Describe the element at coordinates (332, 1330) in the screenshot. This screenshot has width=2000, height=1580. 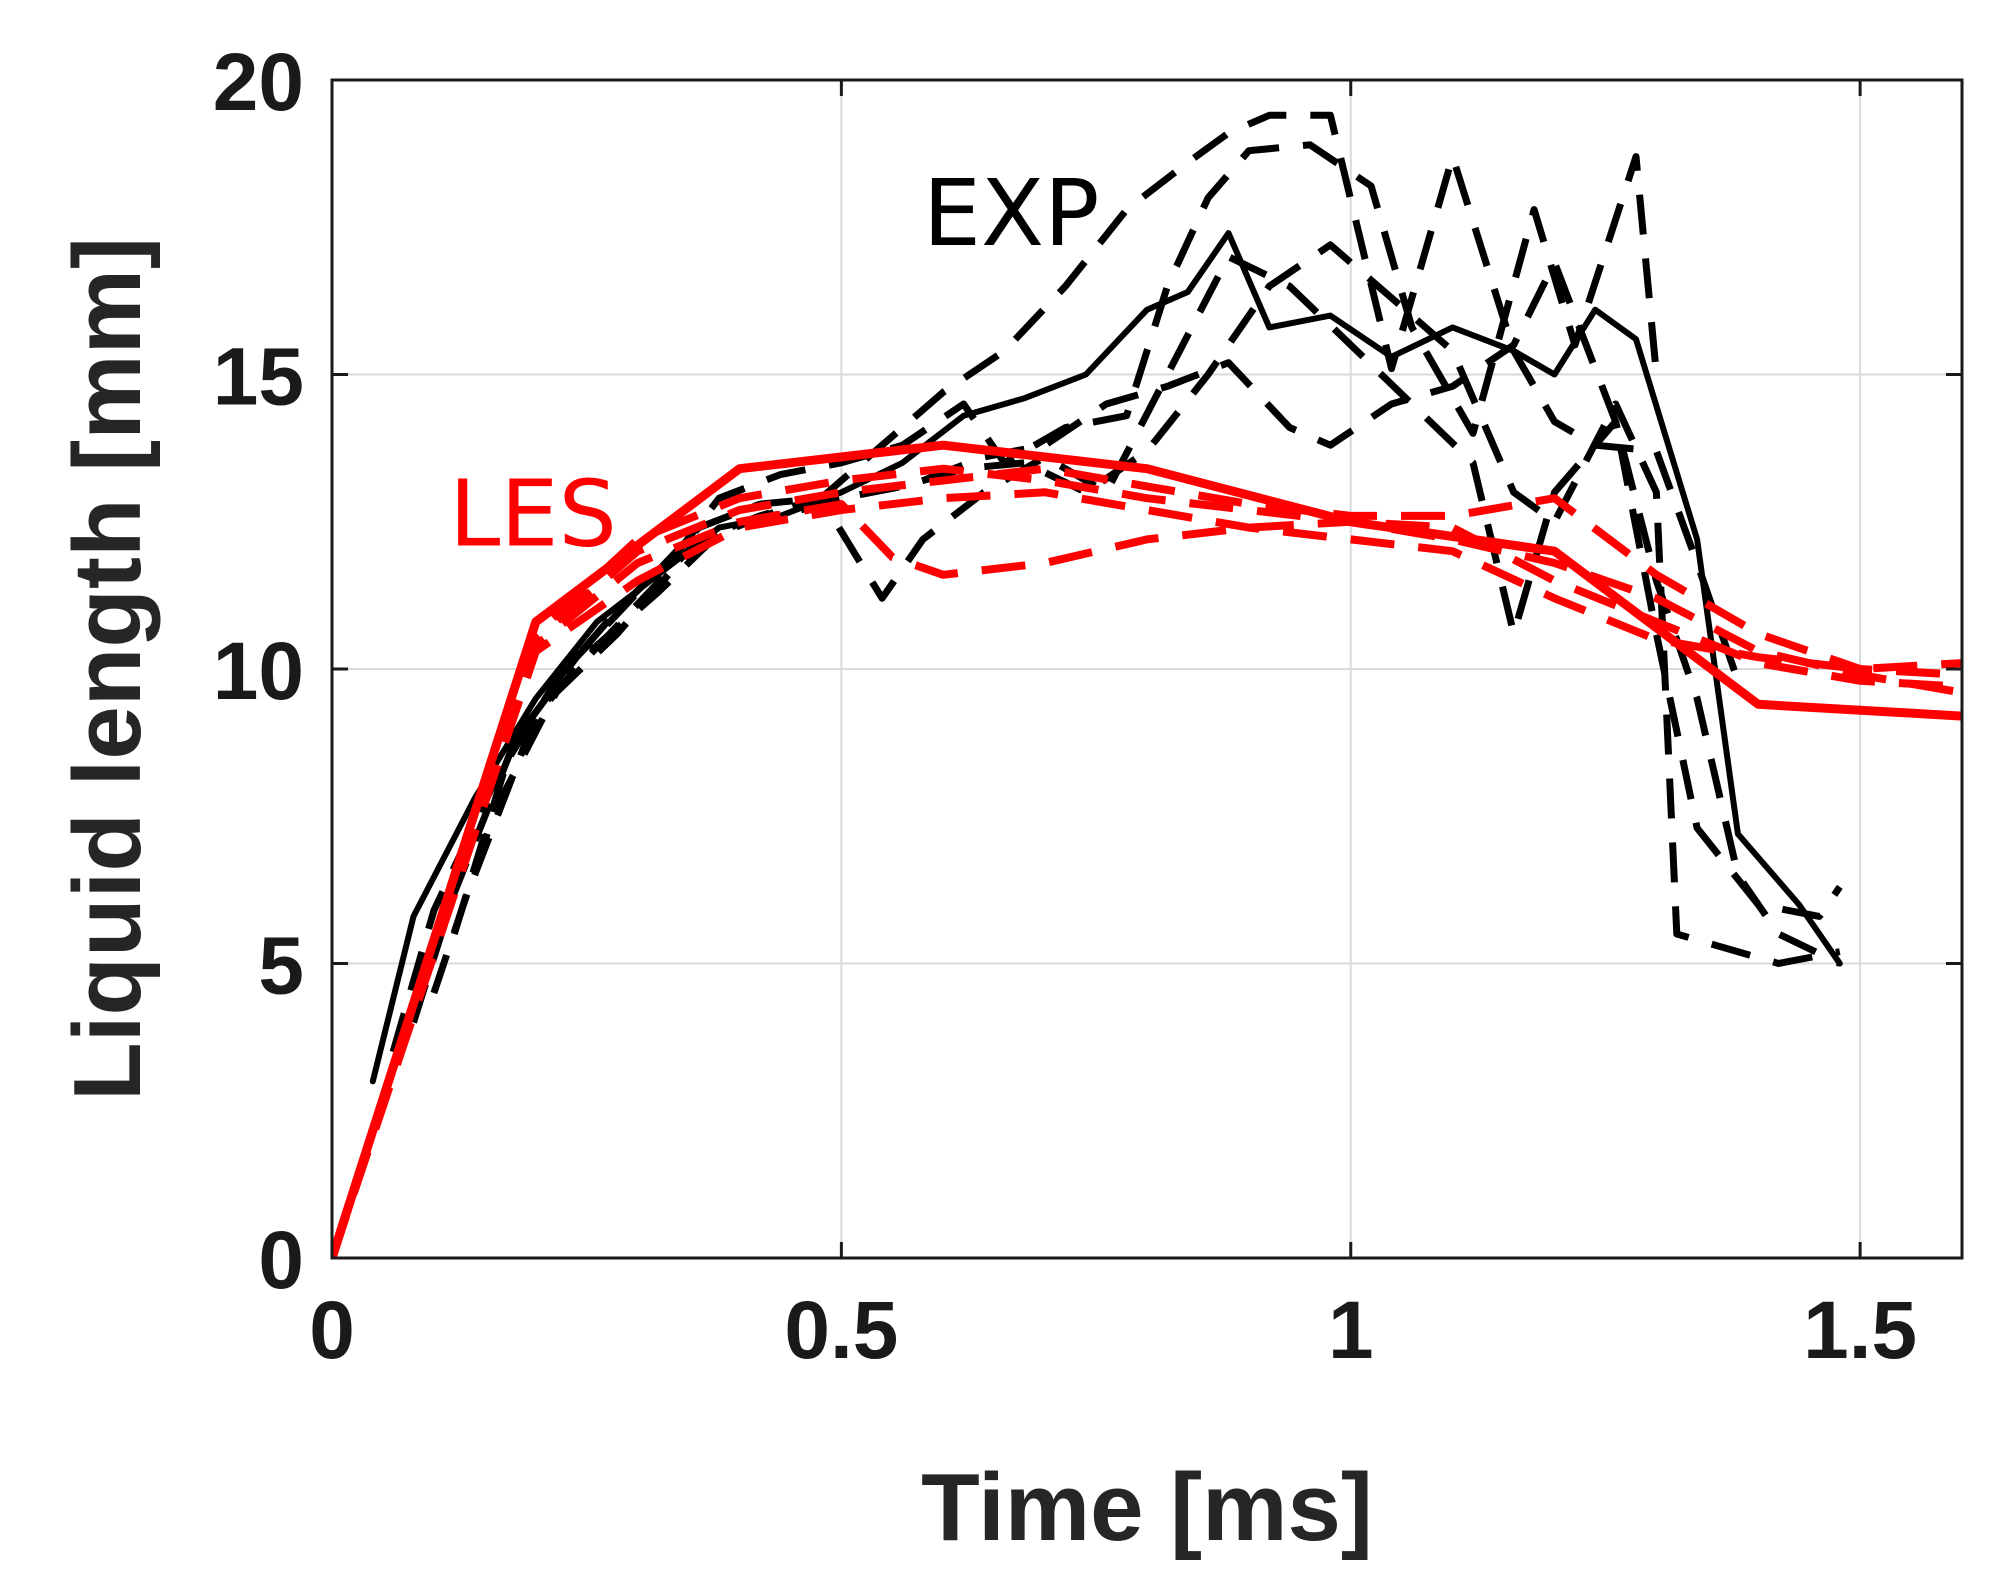
I see `x-tick-label: 0` at that location.